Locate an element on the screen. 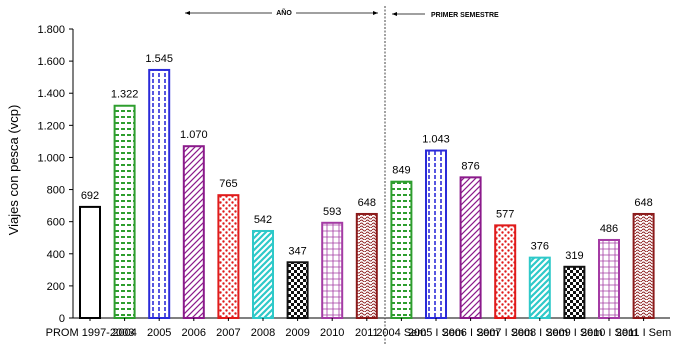 The image size is (683, 344). y-tick-label: 1.800 is located at coordinates (51, 30).